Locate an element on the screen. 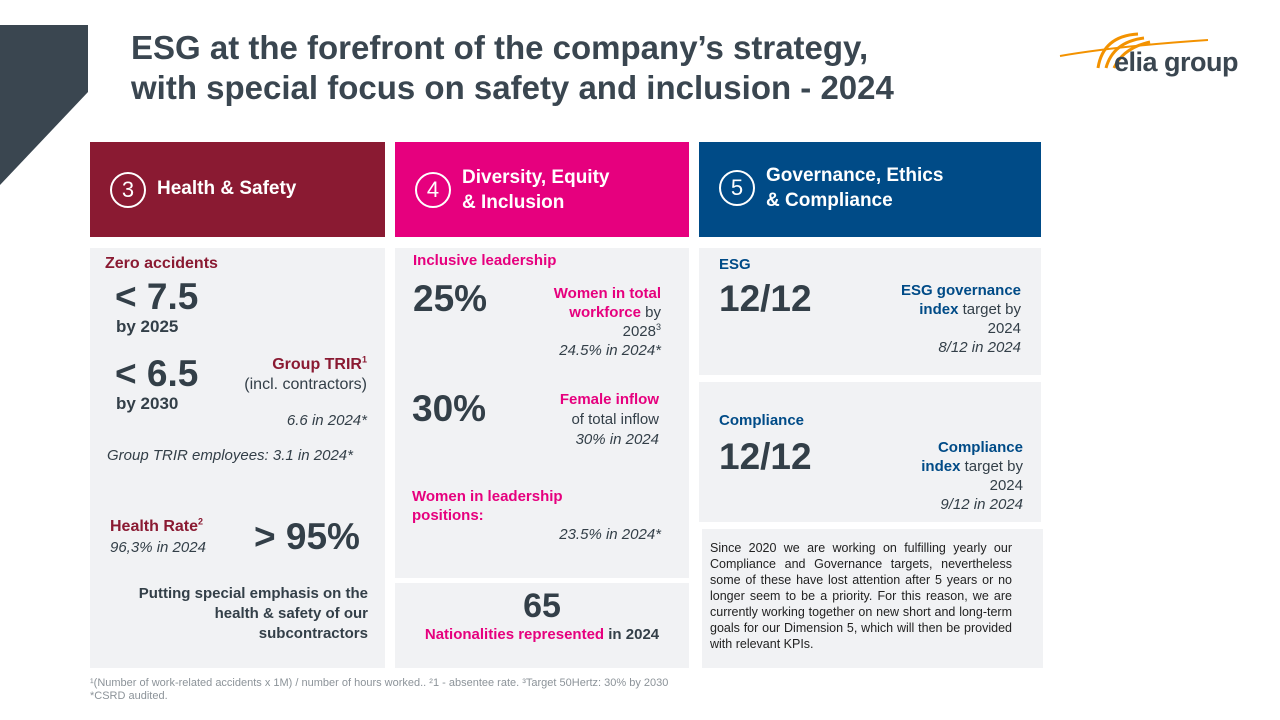 This screenshot has height=720, width=1280. inclusive-leadership-label: Inclusive leadership is located at coordinates (485, 260).